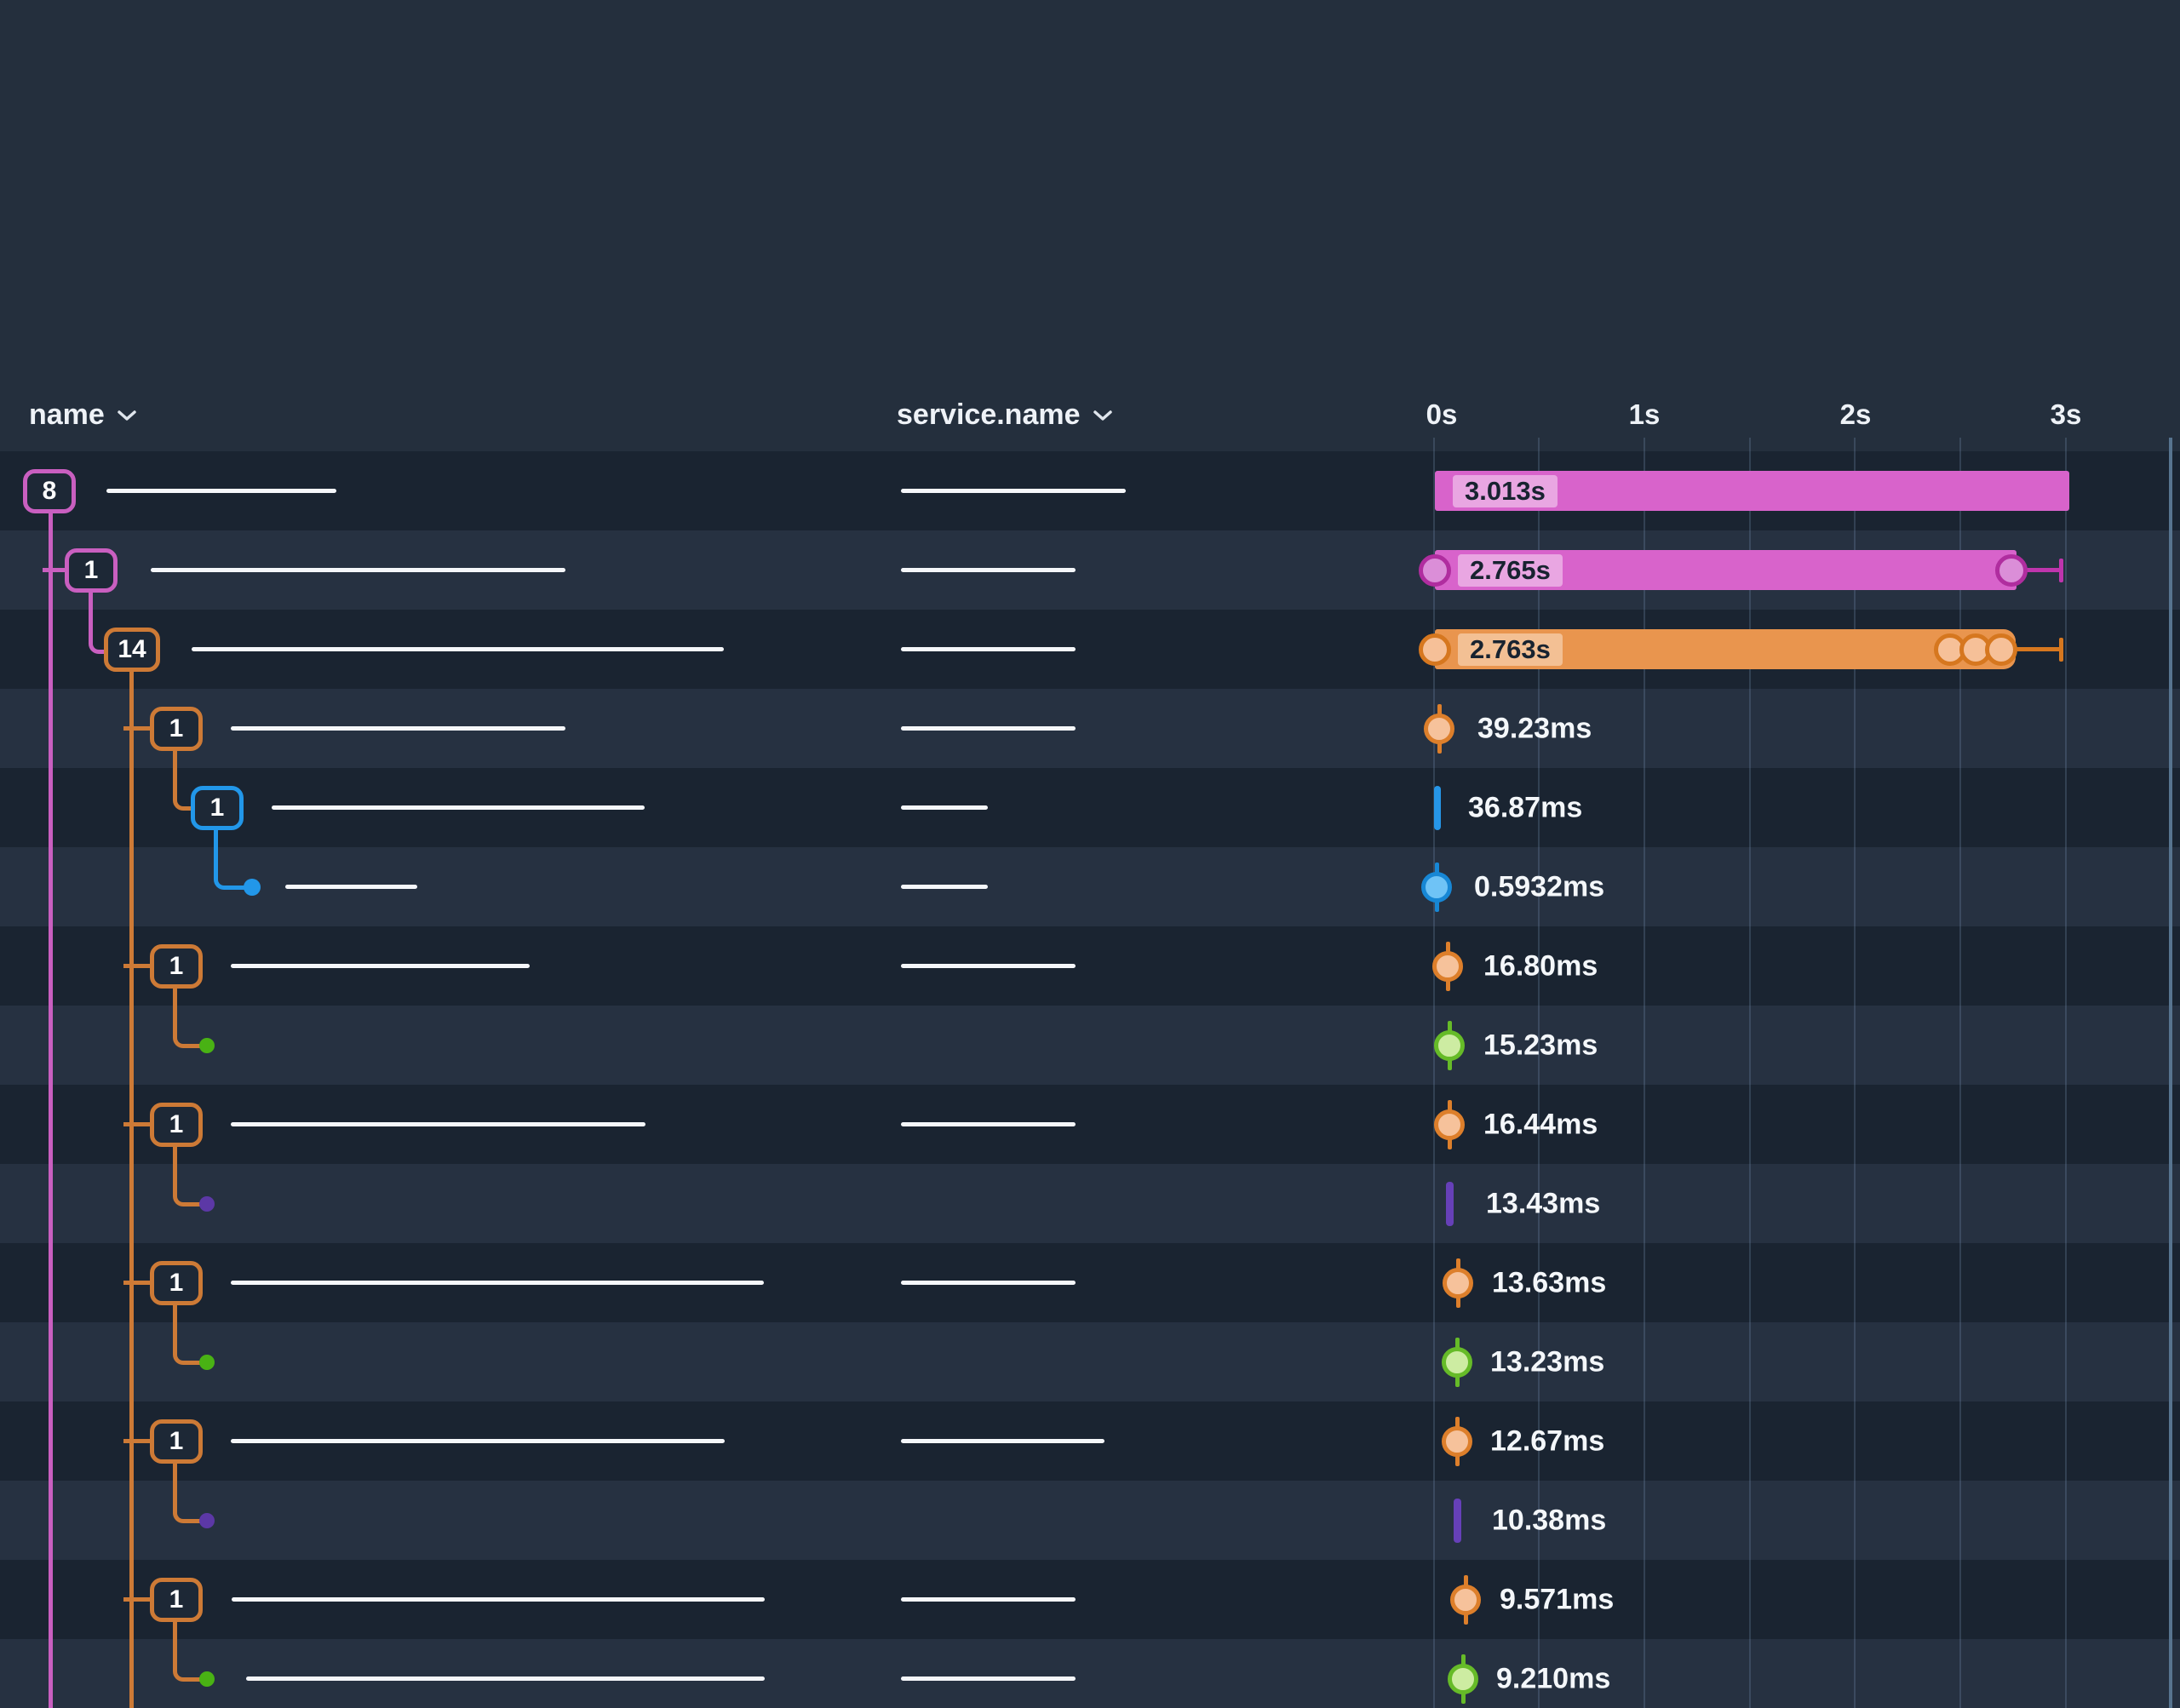 The width and height of the screenshot is (2180, 1708). Describe the element at coordinates (1547, 1362) in the screenshot. I see `duration-label: 13.23ms` at that location.